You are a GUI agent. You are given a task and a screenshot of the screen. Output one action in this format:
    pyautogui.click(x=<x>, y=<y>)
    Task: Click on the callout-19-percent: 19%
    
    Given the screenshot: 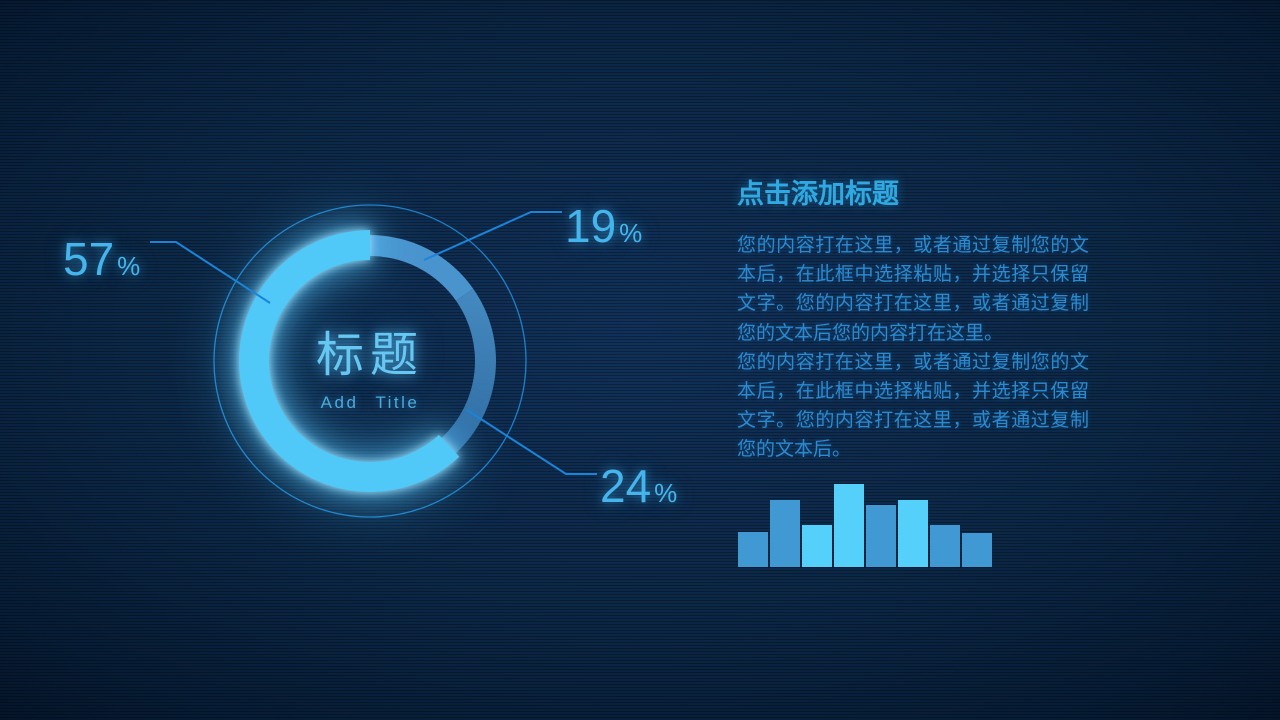 What is the action you would take?
    pyautogui.click(x=603, y=226)
    